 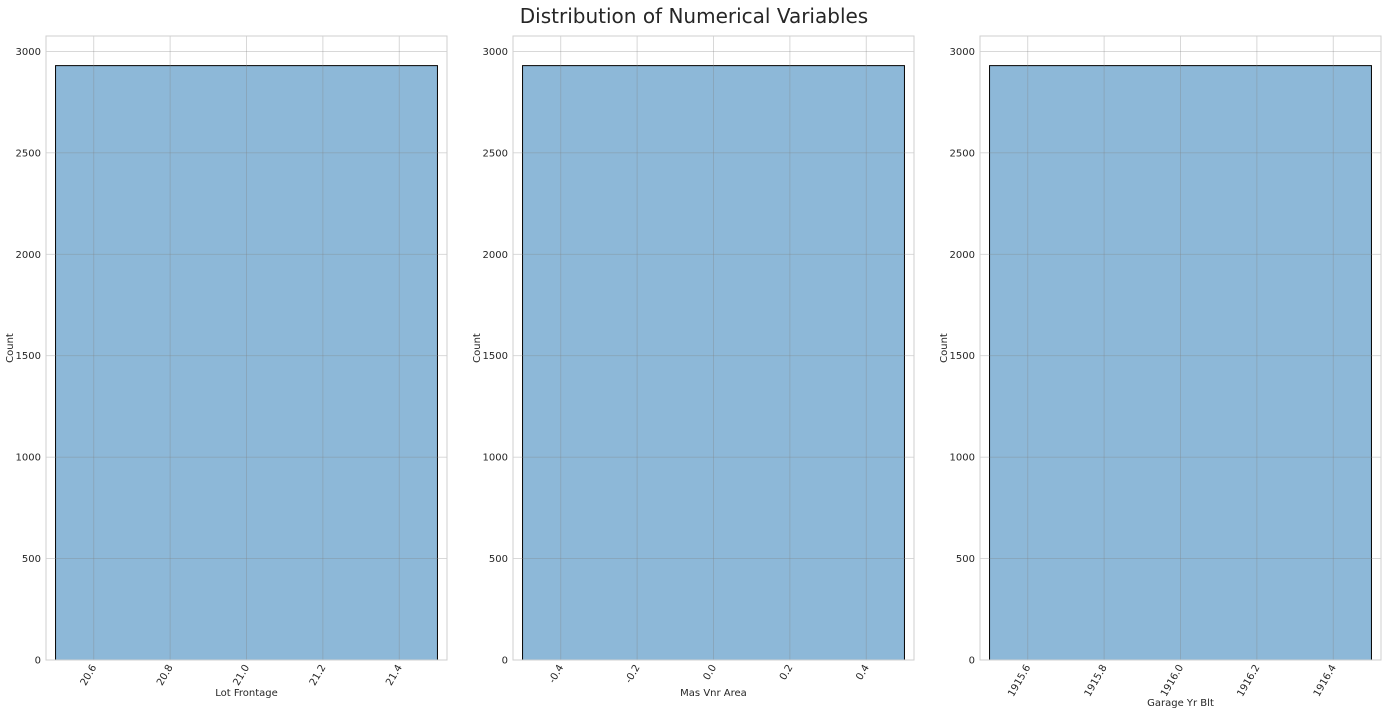 I want to click on figure-title: Distribution of Numerical Variables, so click(x=694, y=16).